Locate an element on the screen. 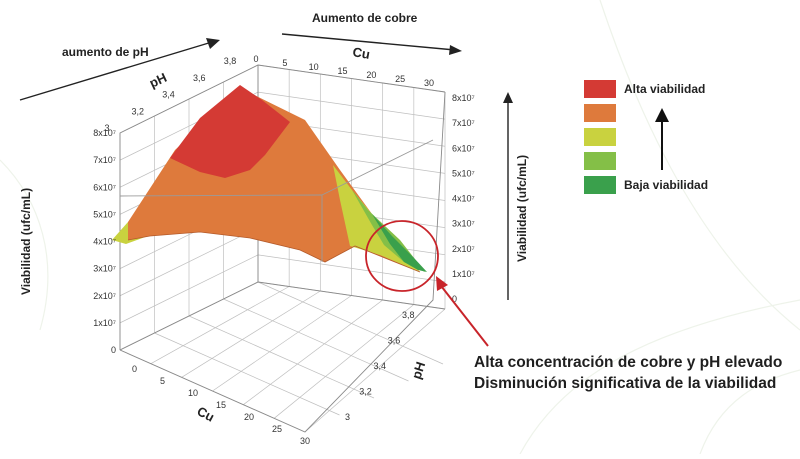 Image resolution: width=800 pixels, height=459 pixels. right-tick-label: 4x10⁷ is located at coordinates (463, 199).